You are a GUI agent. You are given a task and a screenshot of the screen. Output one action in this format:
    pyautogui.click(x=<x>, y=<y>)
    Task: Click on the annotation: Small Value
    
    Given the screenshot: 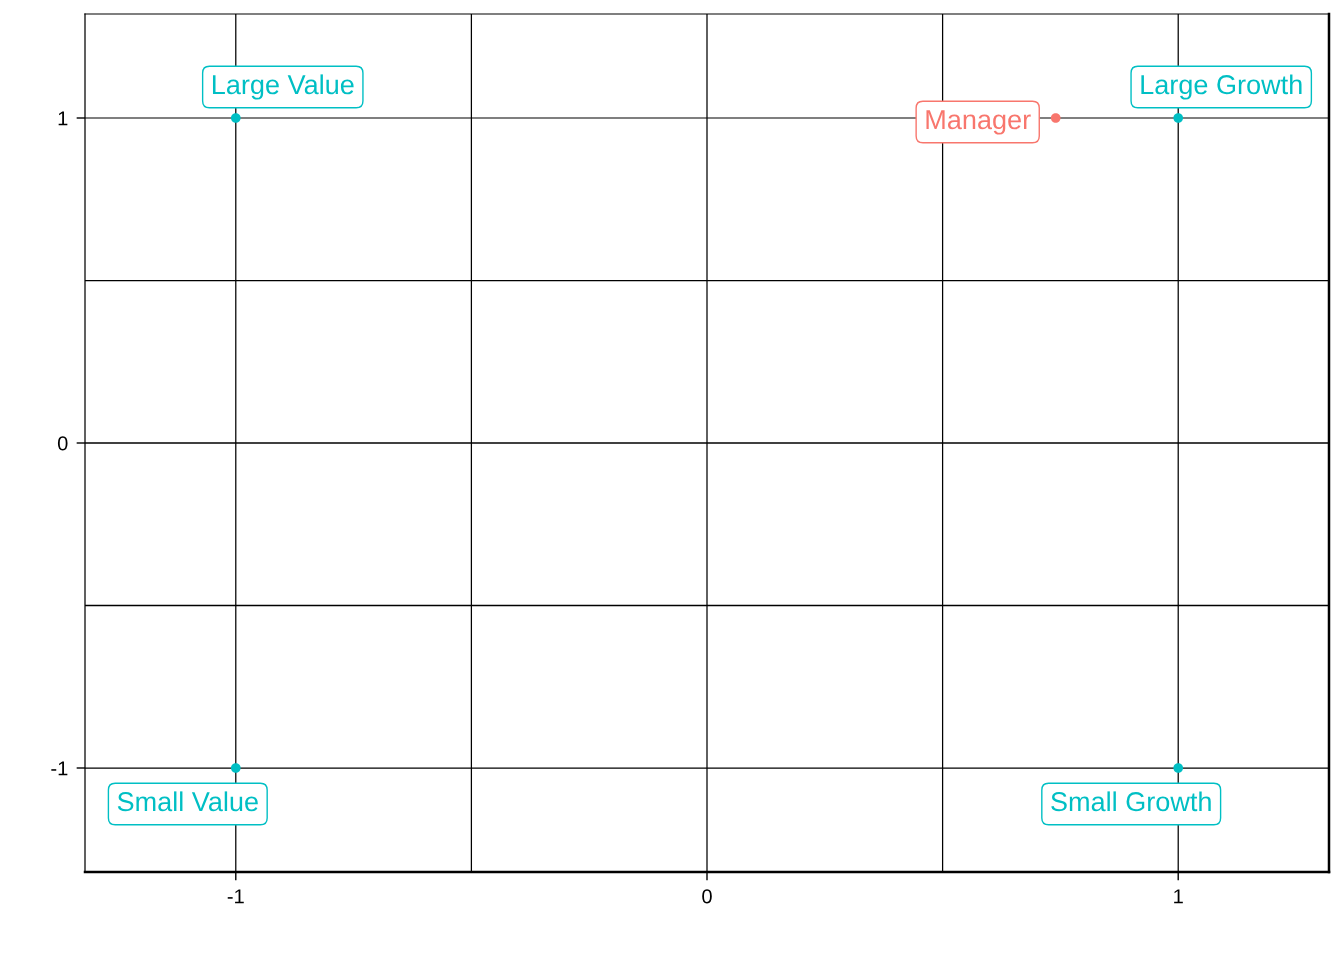 What is the action you would take?
    pyautogui.click(x=187, y=801)
    